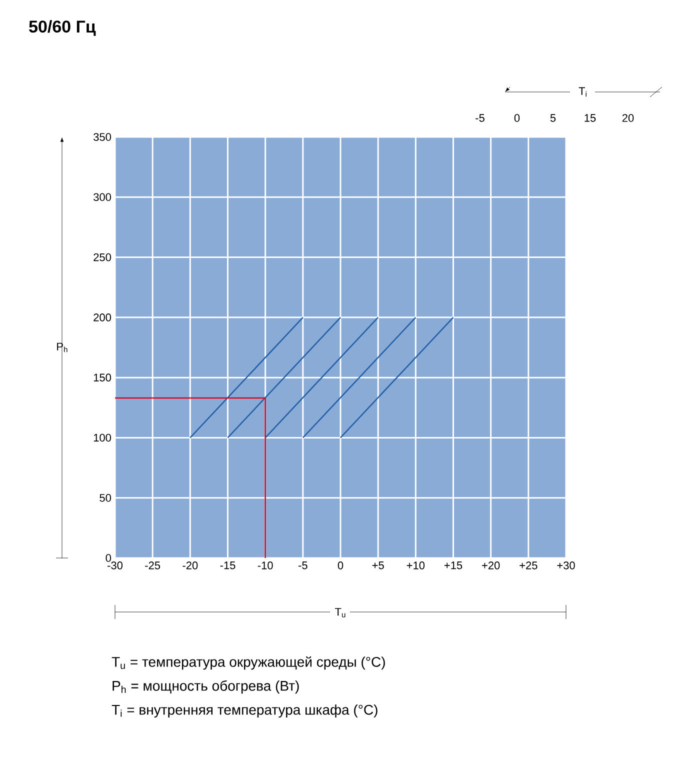 This screenshot has height=784, width=677. Describe the element at coordinates (265, 566) in the screenshot. I see `x-tick-label: -10` at that location.